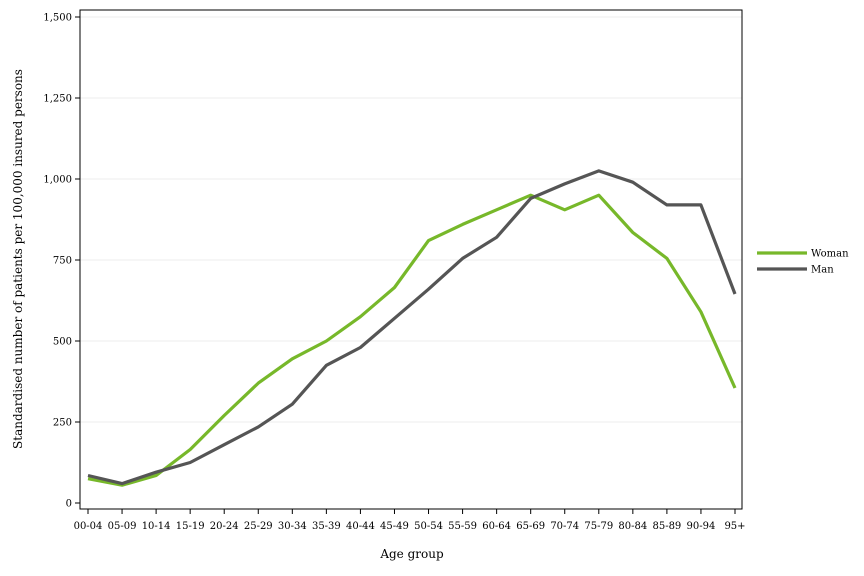  Describe the element at coordinates (428, 526) in the screenshot. I see `x-tick-label: 50-54` at that location.